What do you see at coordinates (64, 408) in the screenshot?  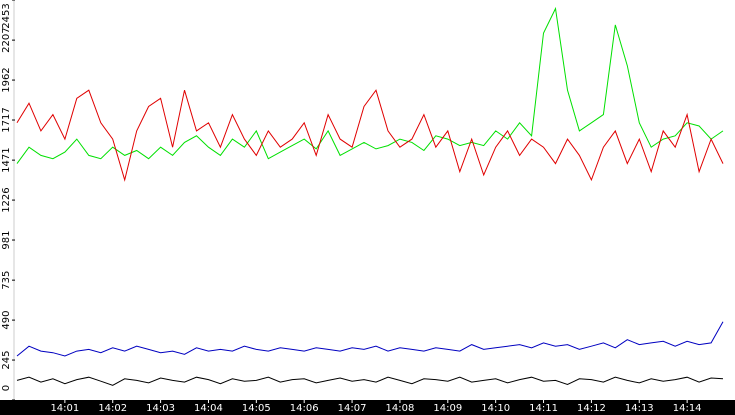 I see `x-tick-label: 14:01` at bounding box center [64, 408].